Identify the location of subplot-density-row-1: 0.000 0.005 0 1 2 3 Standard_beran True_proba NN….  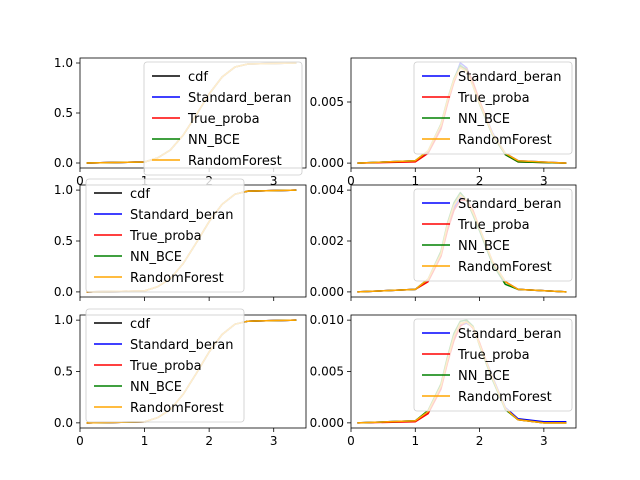
(443, 122).